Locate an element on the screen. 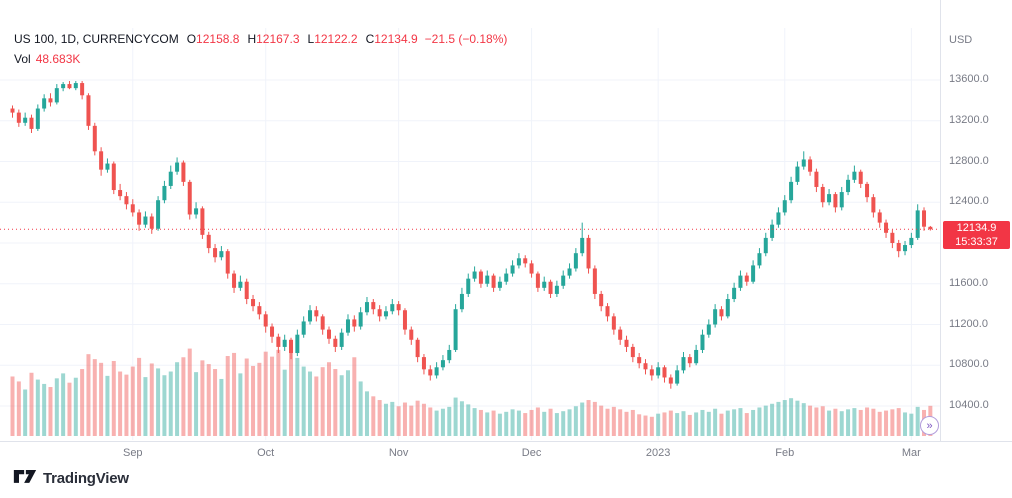 The width and height of the screenshot is (1012, 498). price-axis-label: 13200.0 is located at coordinates (969, 119).